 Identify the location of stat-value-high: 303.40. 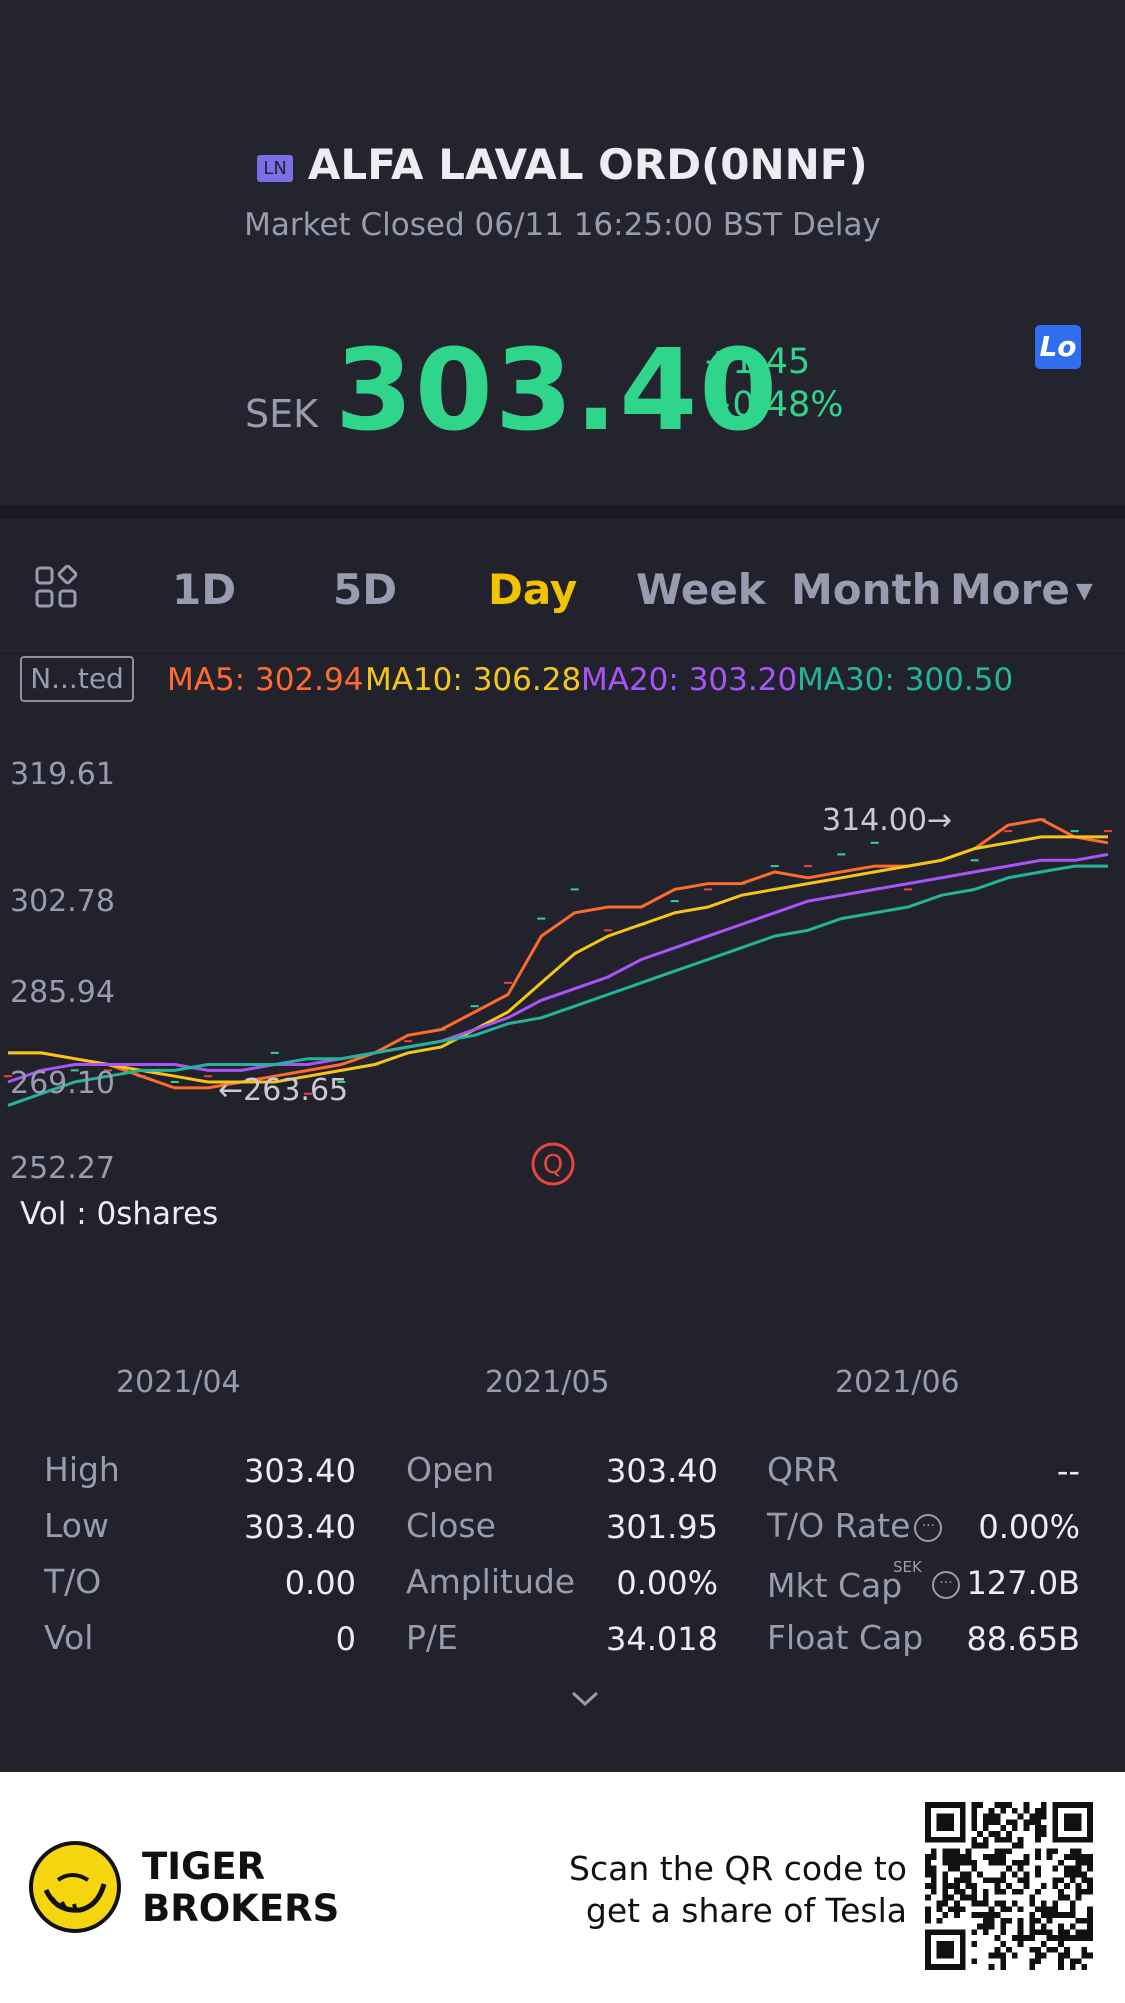
(300, 1471).